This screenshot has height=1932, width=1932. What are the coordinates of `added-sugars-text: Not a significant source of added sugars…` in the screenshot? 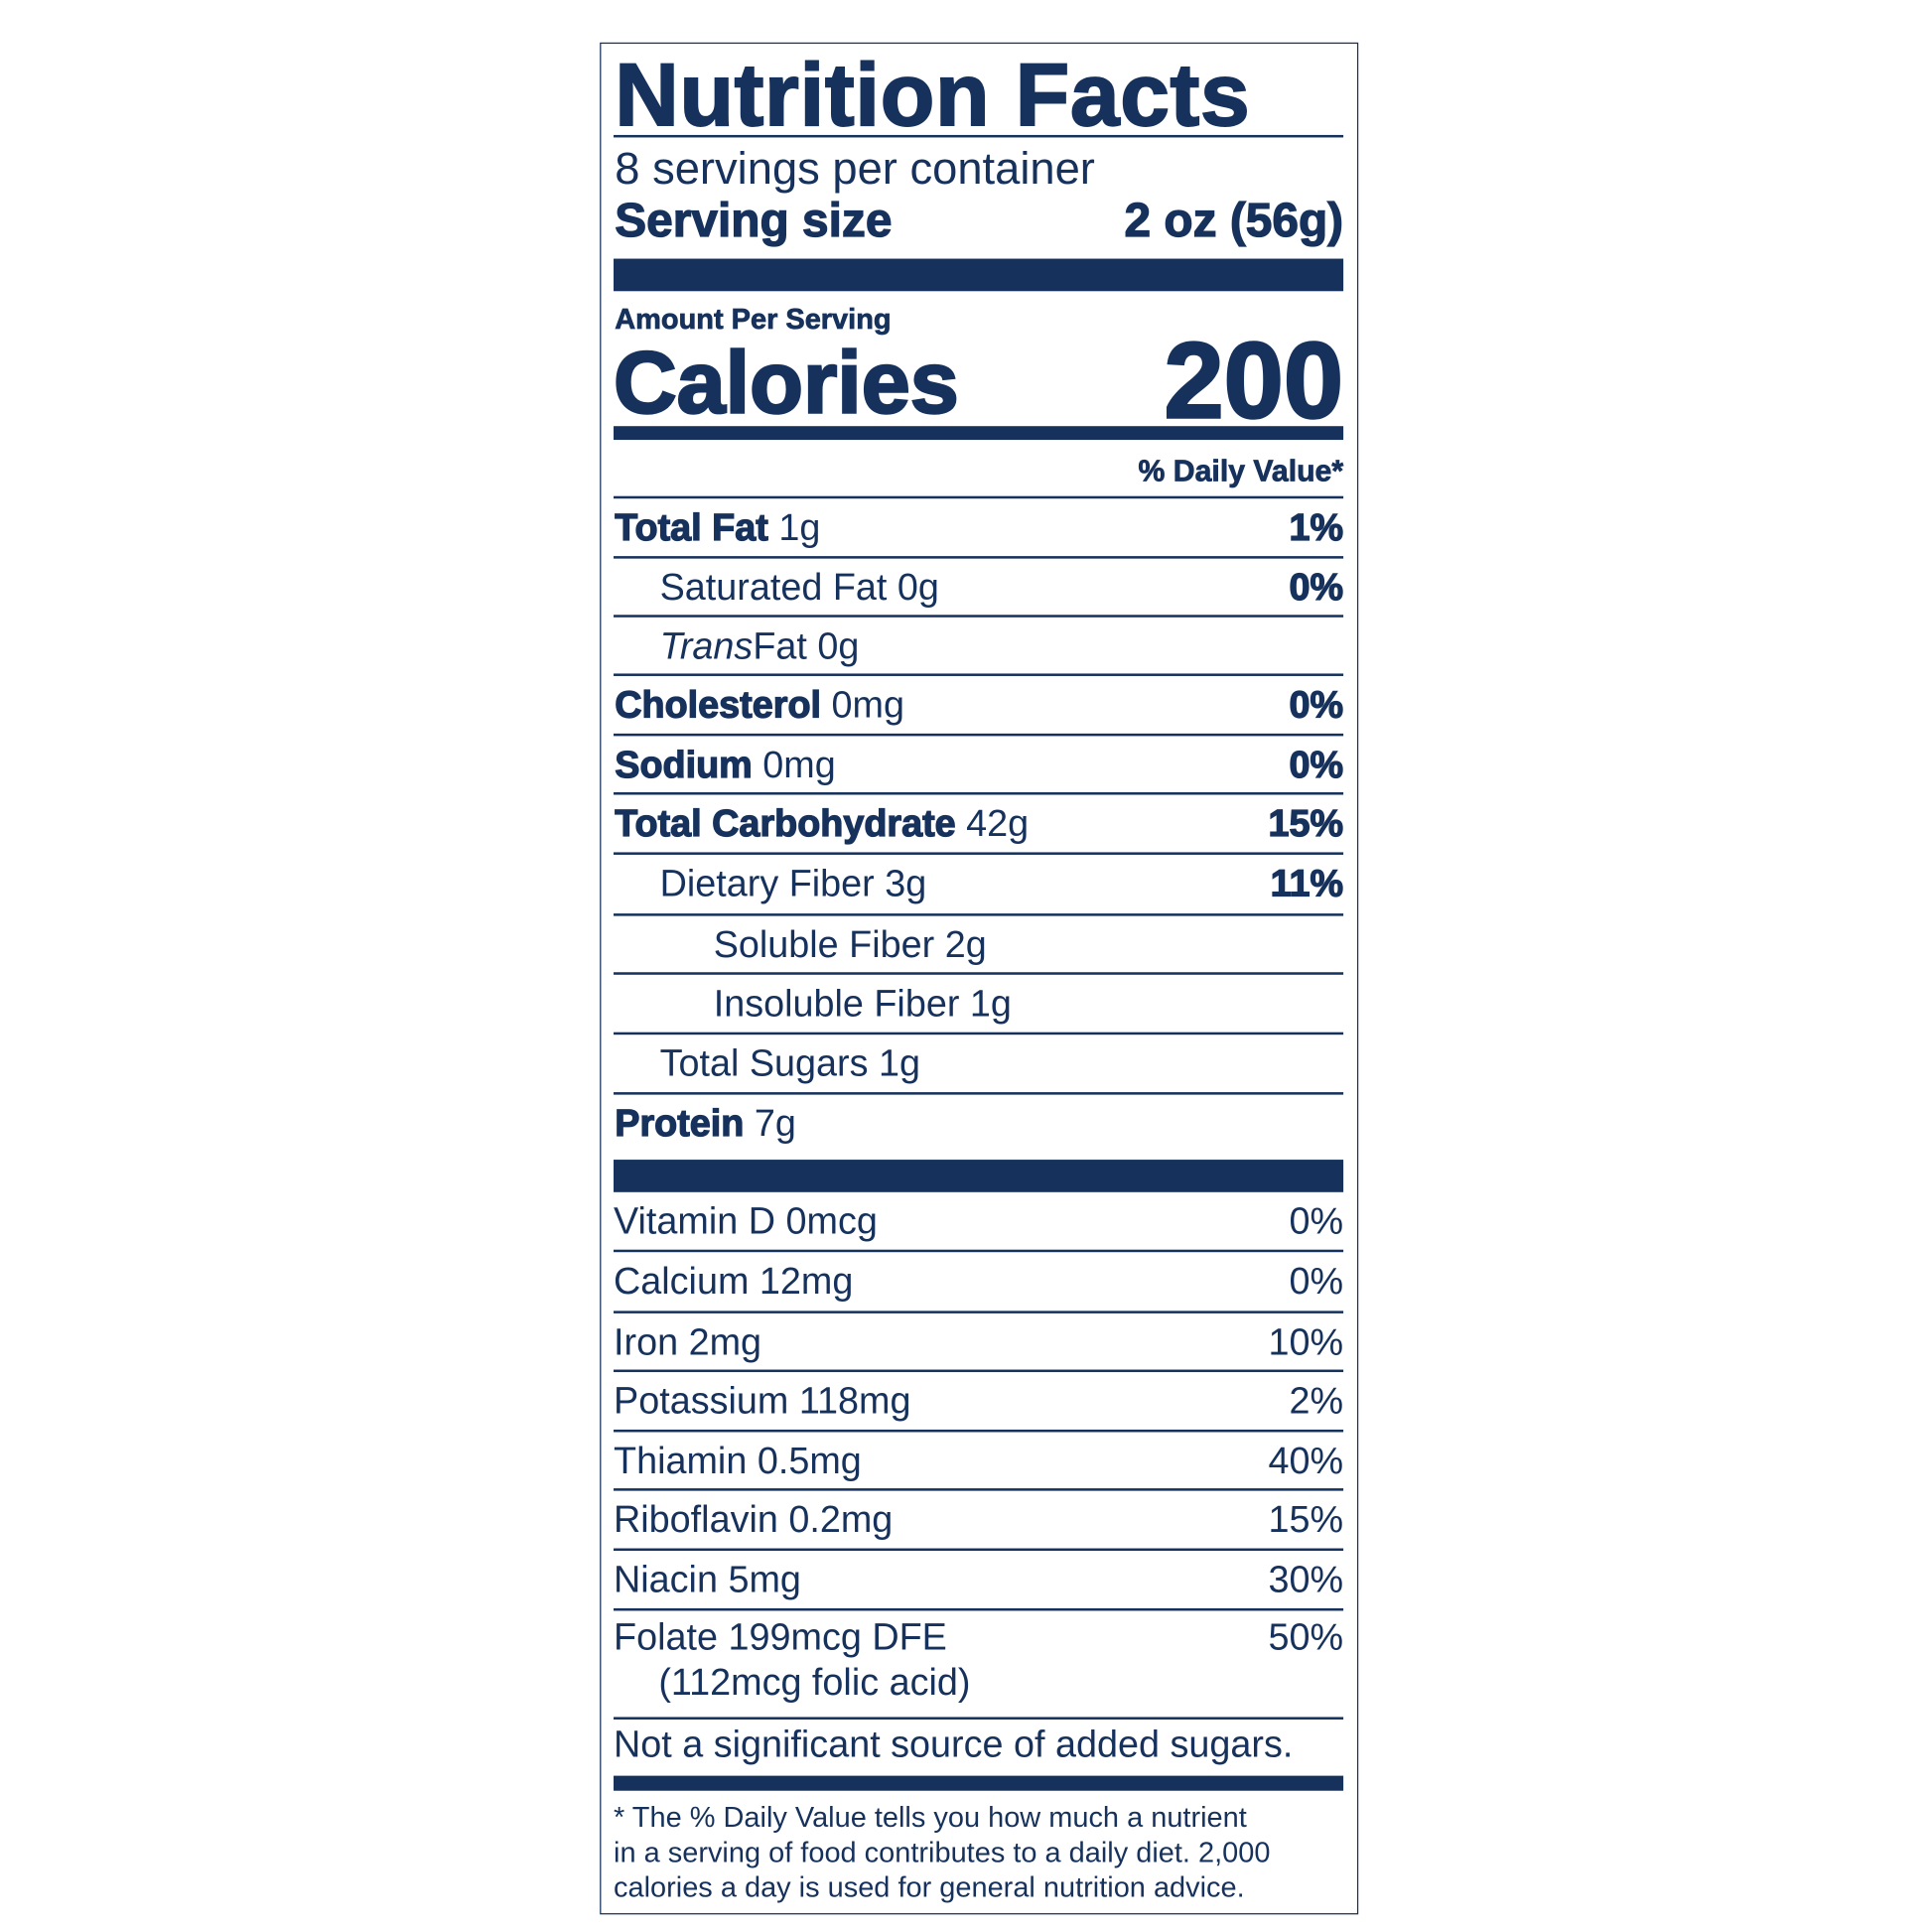 It's located at (954, 1746).